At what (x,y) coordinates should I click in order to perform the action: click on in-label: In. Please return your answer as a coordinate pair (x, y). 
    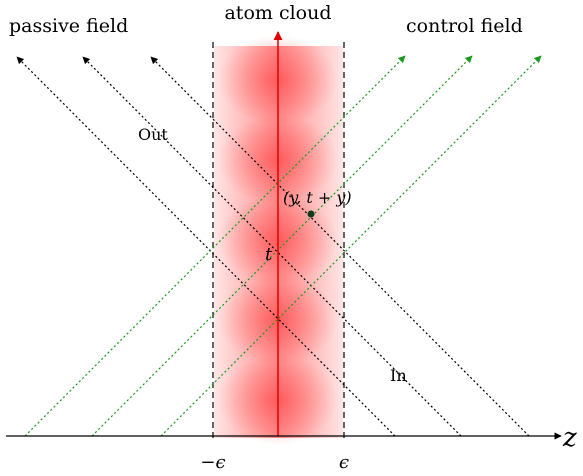
    Looking at the image, I should click on (398, 375).